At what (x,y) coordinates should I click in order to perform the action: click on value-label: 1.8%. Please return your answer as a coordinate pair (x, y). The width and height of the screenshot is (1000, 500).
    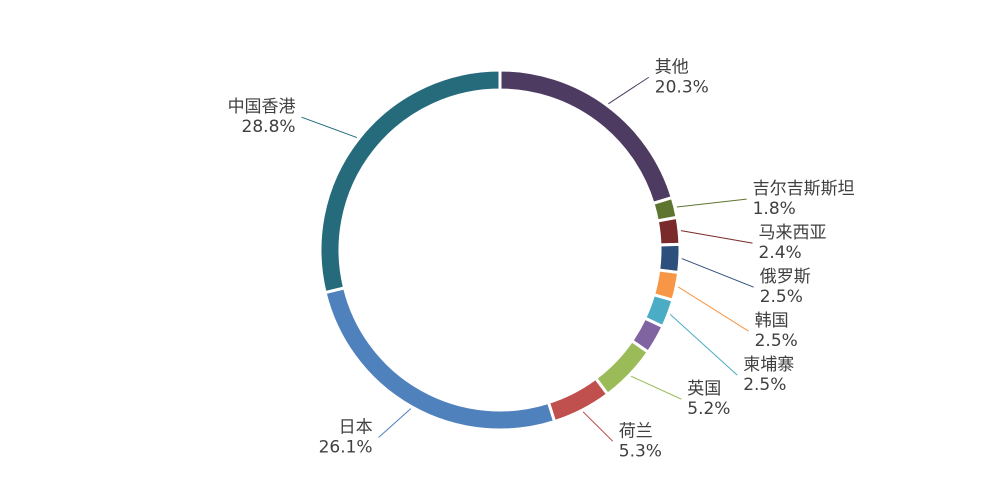
    Looking at the image, I should click on (774, 209).